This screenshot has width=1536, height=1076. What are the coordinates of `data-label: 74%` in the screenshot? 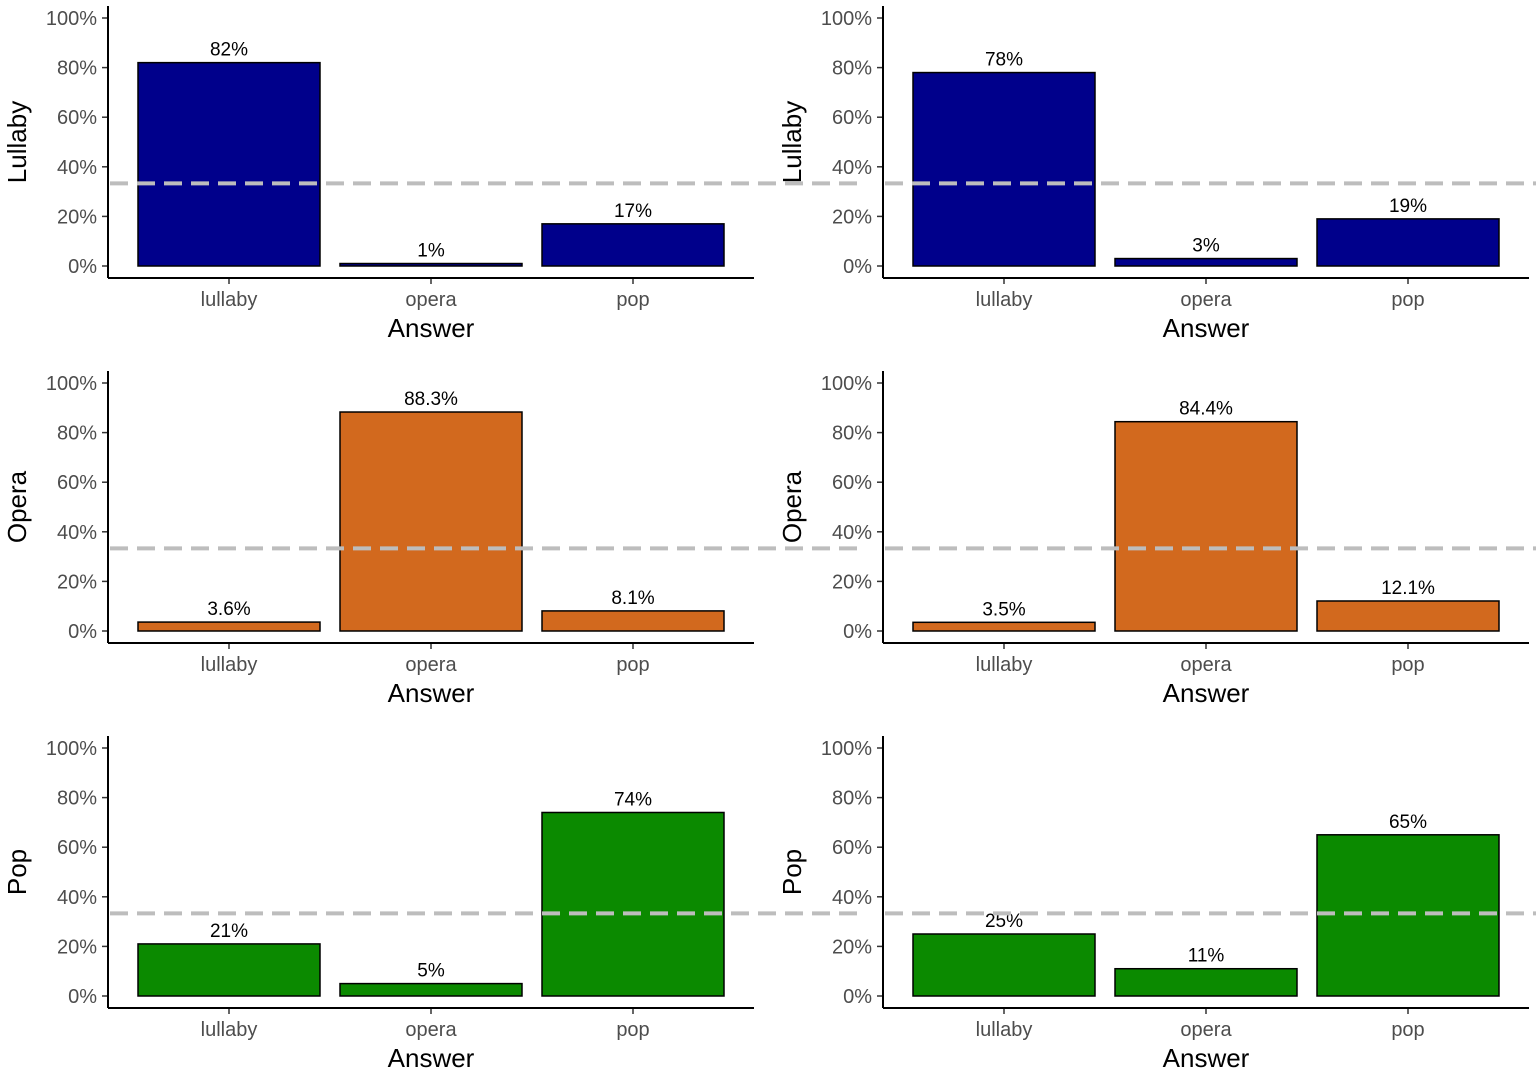 It's located at (633, 799).